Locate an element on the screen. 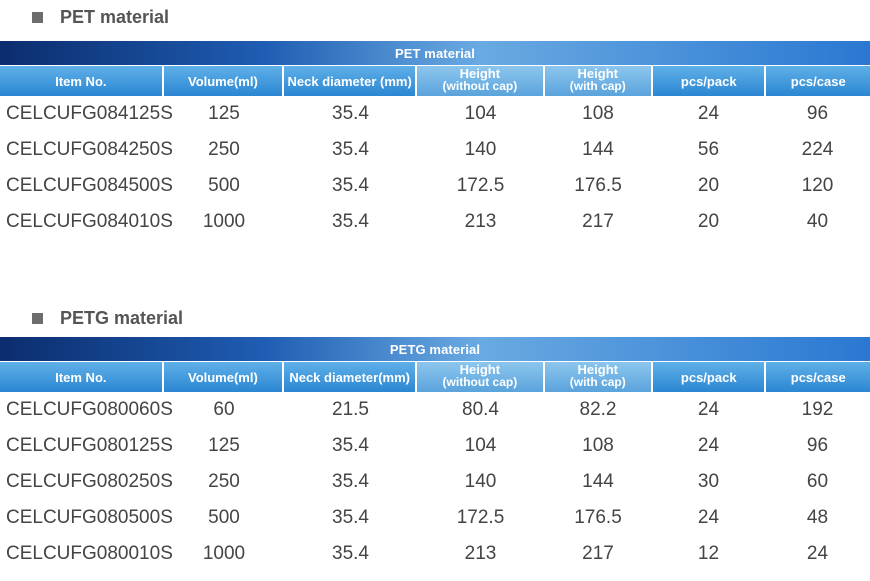 Image resolution: width=870 pixels, height=581 pixels. item-no-cell: CELCUFG080500S is located at coordinates (89, 517).